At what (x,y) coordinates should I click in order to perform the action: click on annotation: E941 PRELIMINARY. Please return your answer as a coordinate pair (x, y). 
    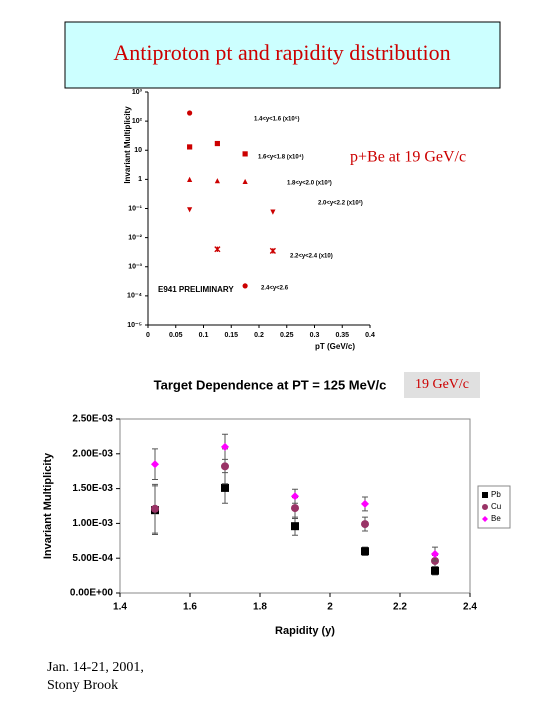
    Looking at the image, I should click on (196, 289).